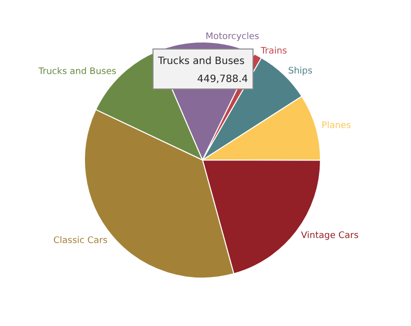 This screenshot has width=411, height=326. I want to click on text: 449,788.4, so click(222, 79).